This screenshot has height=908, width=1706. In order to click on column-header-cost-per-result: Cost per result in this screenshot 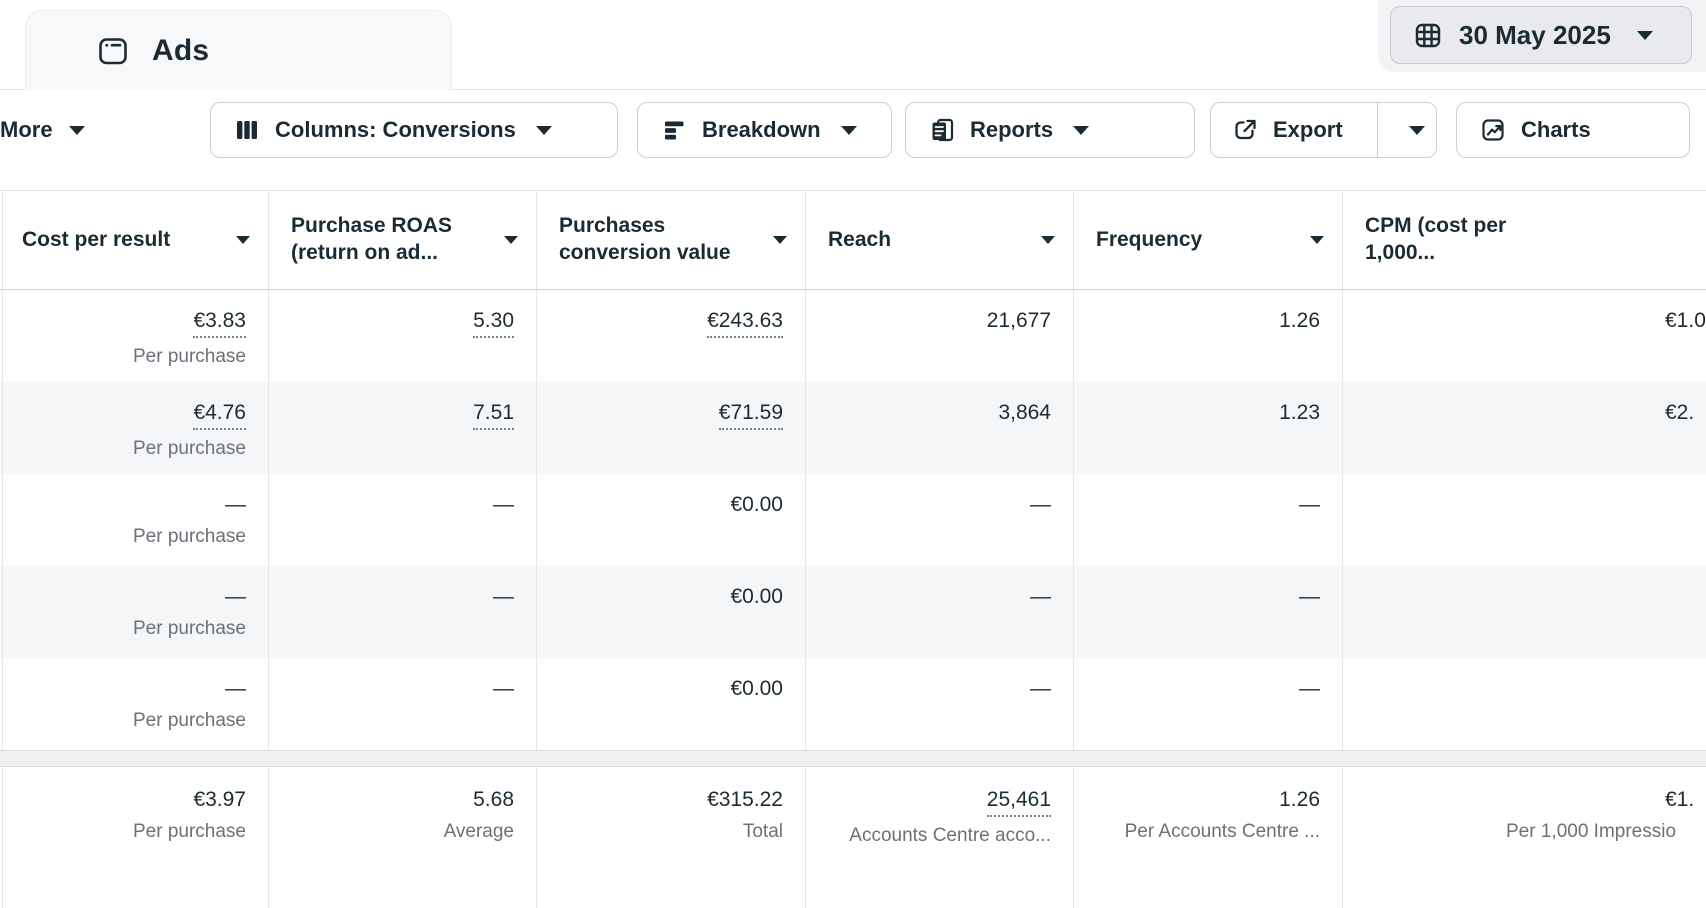, I will do `click(134, 240)`.